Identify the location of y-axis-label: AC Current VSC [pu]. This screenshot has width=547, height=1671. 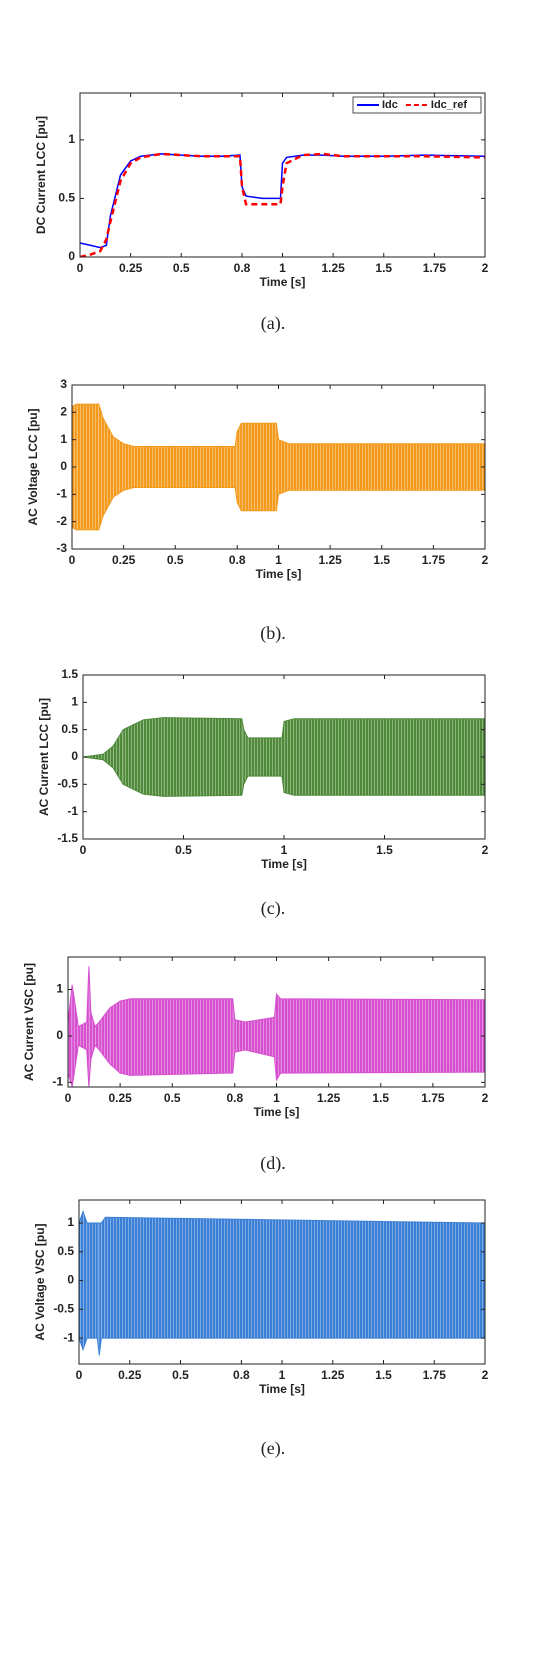
(29, 1022).